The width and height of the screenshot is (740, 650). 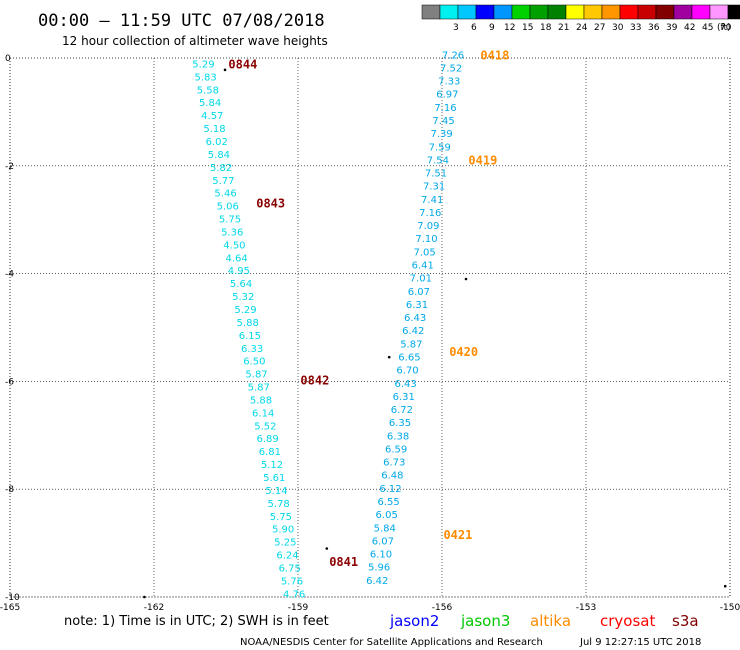 I want to click on swh-value: 5.78, so click(x=279, y=504).